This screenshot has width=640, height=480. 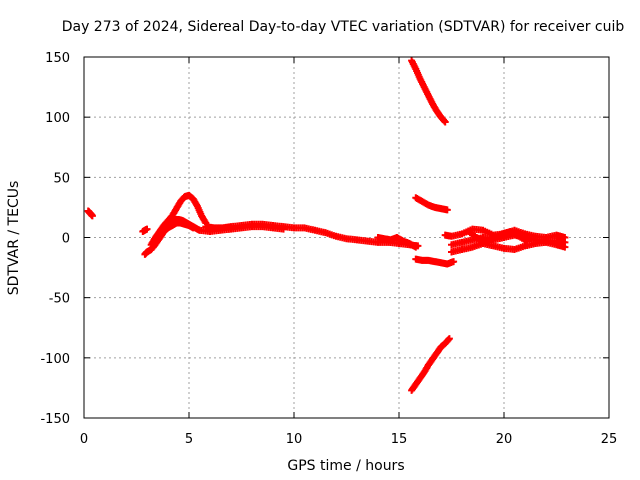 I want to click on y-tick-label: -50, so click(x=59, y=299).